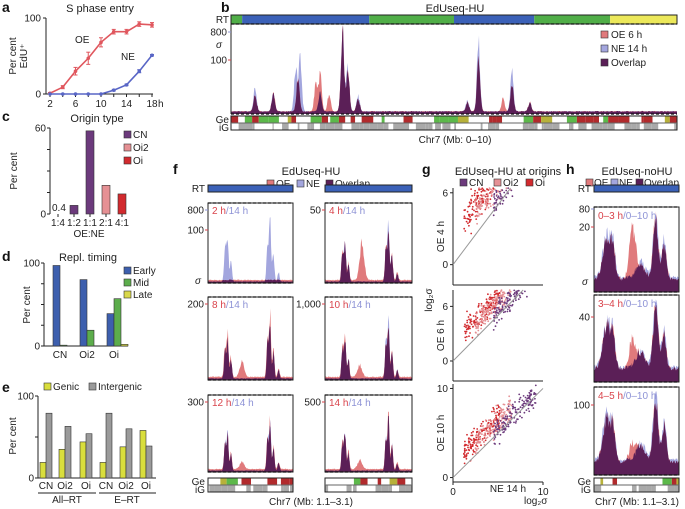 The height and width of the screenshot is (509, 685). Describe the element at coordinates (195, 305) in the screenshot. I see `f-ytick-label: 200` at that location.